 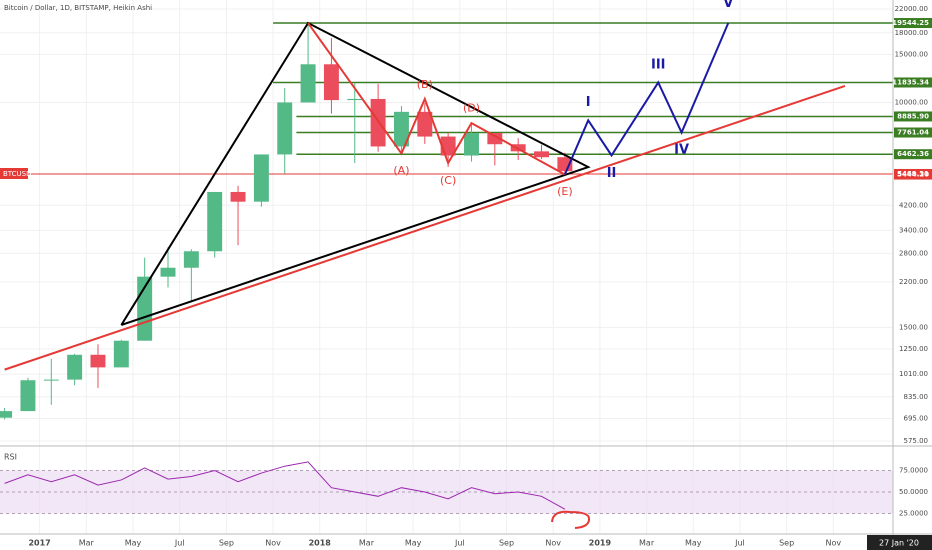 I want to click on y-tick-label: 695.00, so click(x=916, y=419).